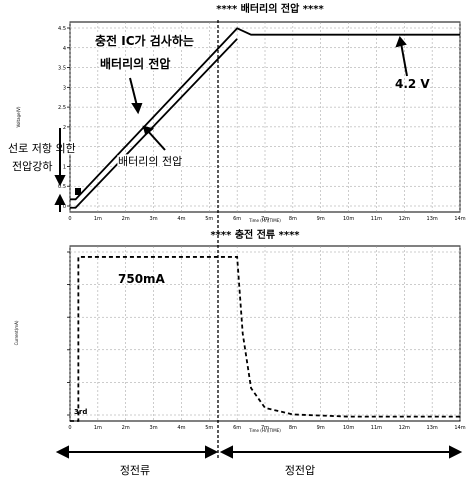 The width and height of the screenshot is (471, 481). What do you see at coordinates (78, 191) in the screenshot?
I see `start-marker` at bounding box center [78, 191].